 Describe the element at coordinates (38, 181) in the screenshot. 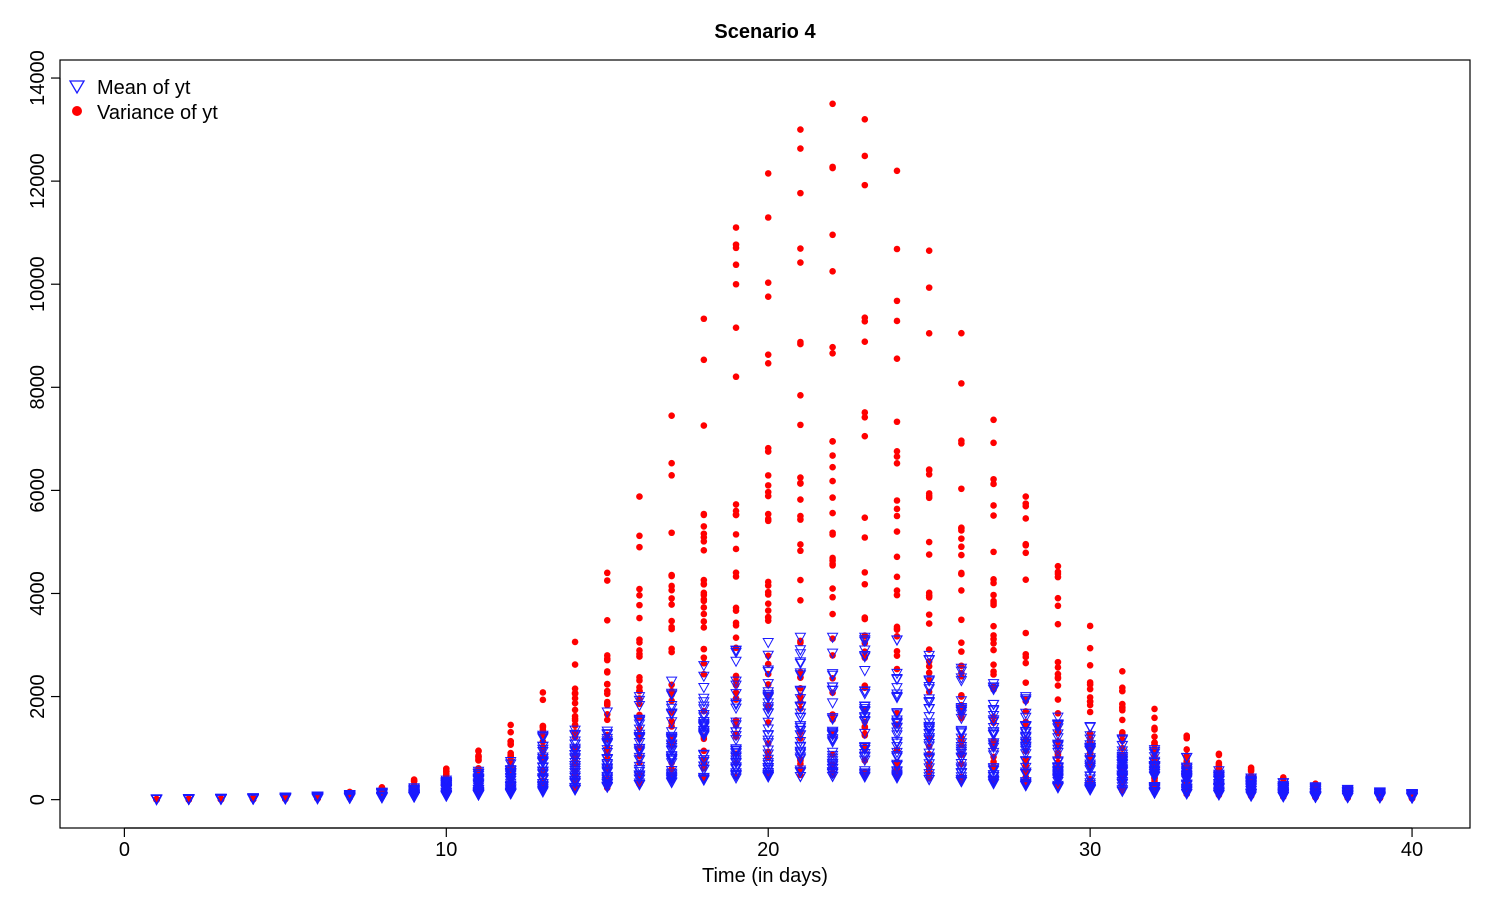

I see `y-tick-label: 12000` at that location.